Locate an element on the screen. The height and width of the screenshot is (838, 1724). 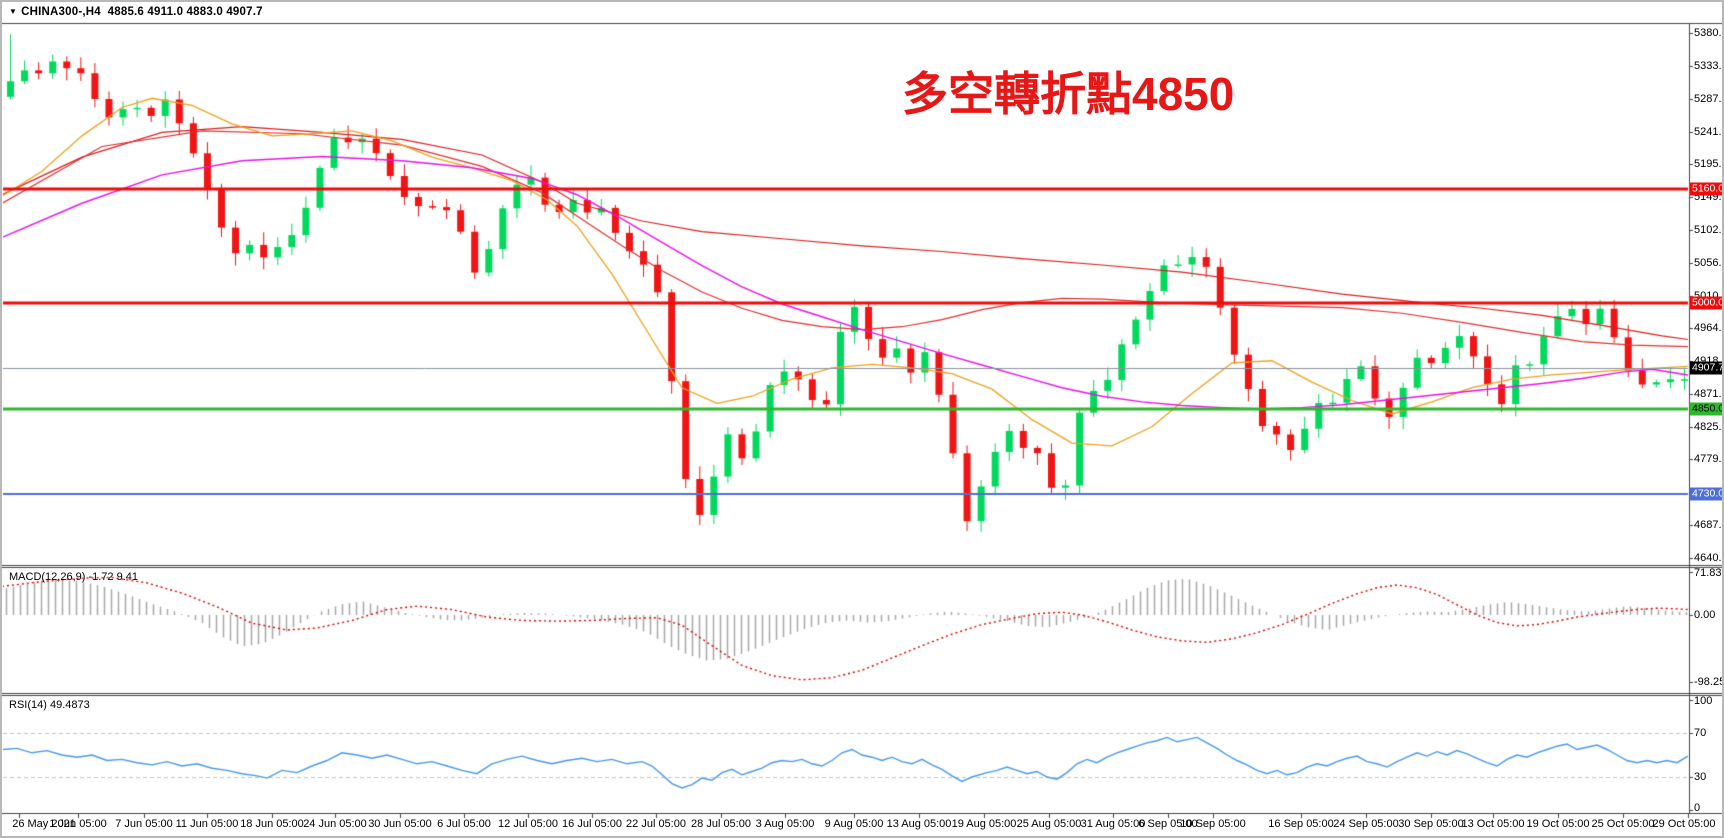
x-axis-date-label: 28 Jul 05:00 is located at coordinates (721, 824).